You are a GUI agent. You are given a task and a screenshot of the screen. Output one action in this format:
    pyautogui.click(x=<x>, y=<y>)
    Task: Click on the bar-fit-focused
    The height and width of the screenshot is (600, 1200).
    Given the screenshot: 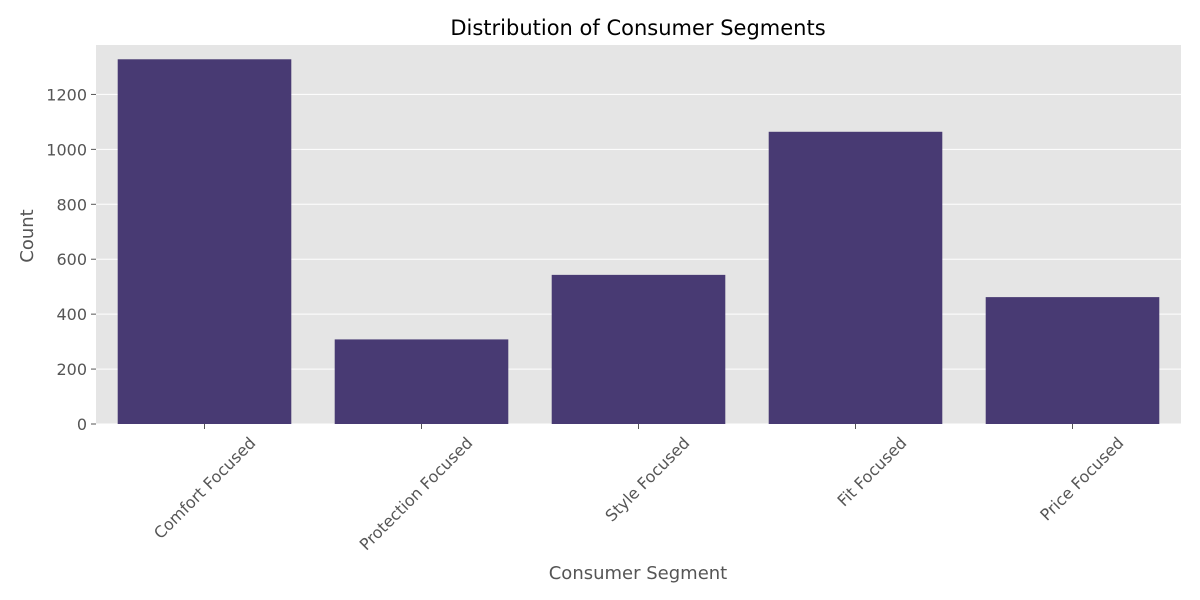 What is the action you would take?
    pyautogui.click(x=855, y=277)
    